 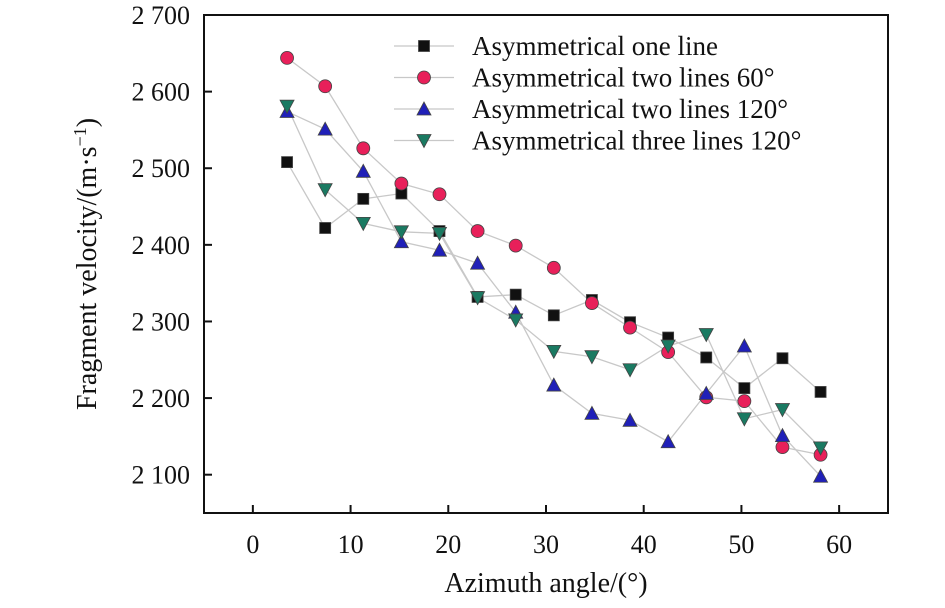 I want to click on x-tick-label: 50, so click(x=741, y=544).